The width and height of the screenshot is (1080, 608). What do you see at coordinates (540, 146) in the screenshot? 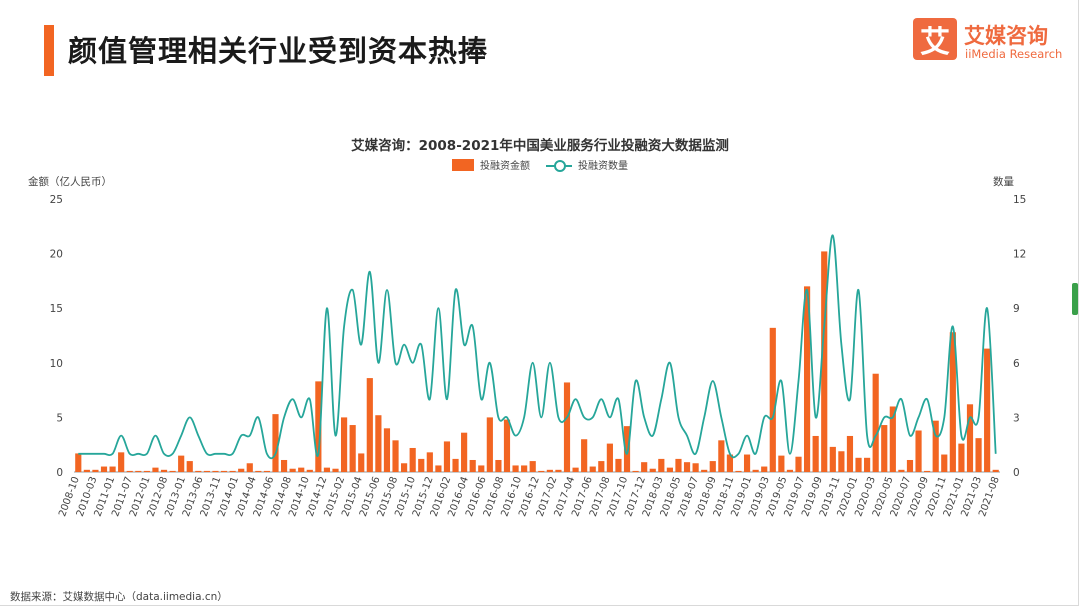
I see `chart-title: 艾媒咨询：2008-2021年中国美业服务行业投融资大数据监测` at bounding box center [540, 146].